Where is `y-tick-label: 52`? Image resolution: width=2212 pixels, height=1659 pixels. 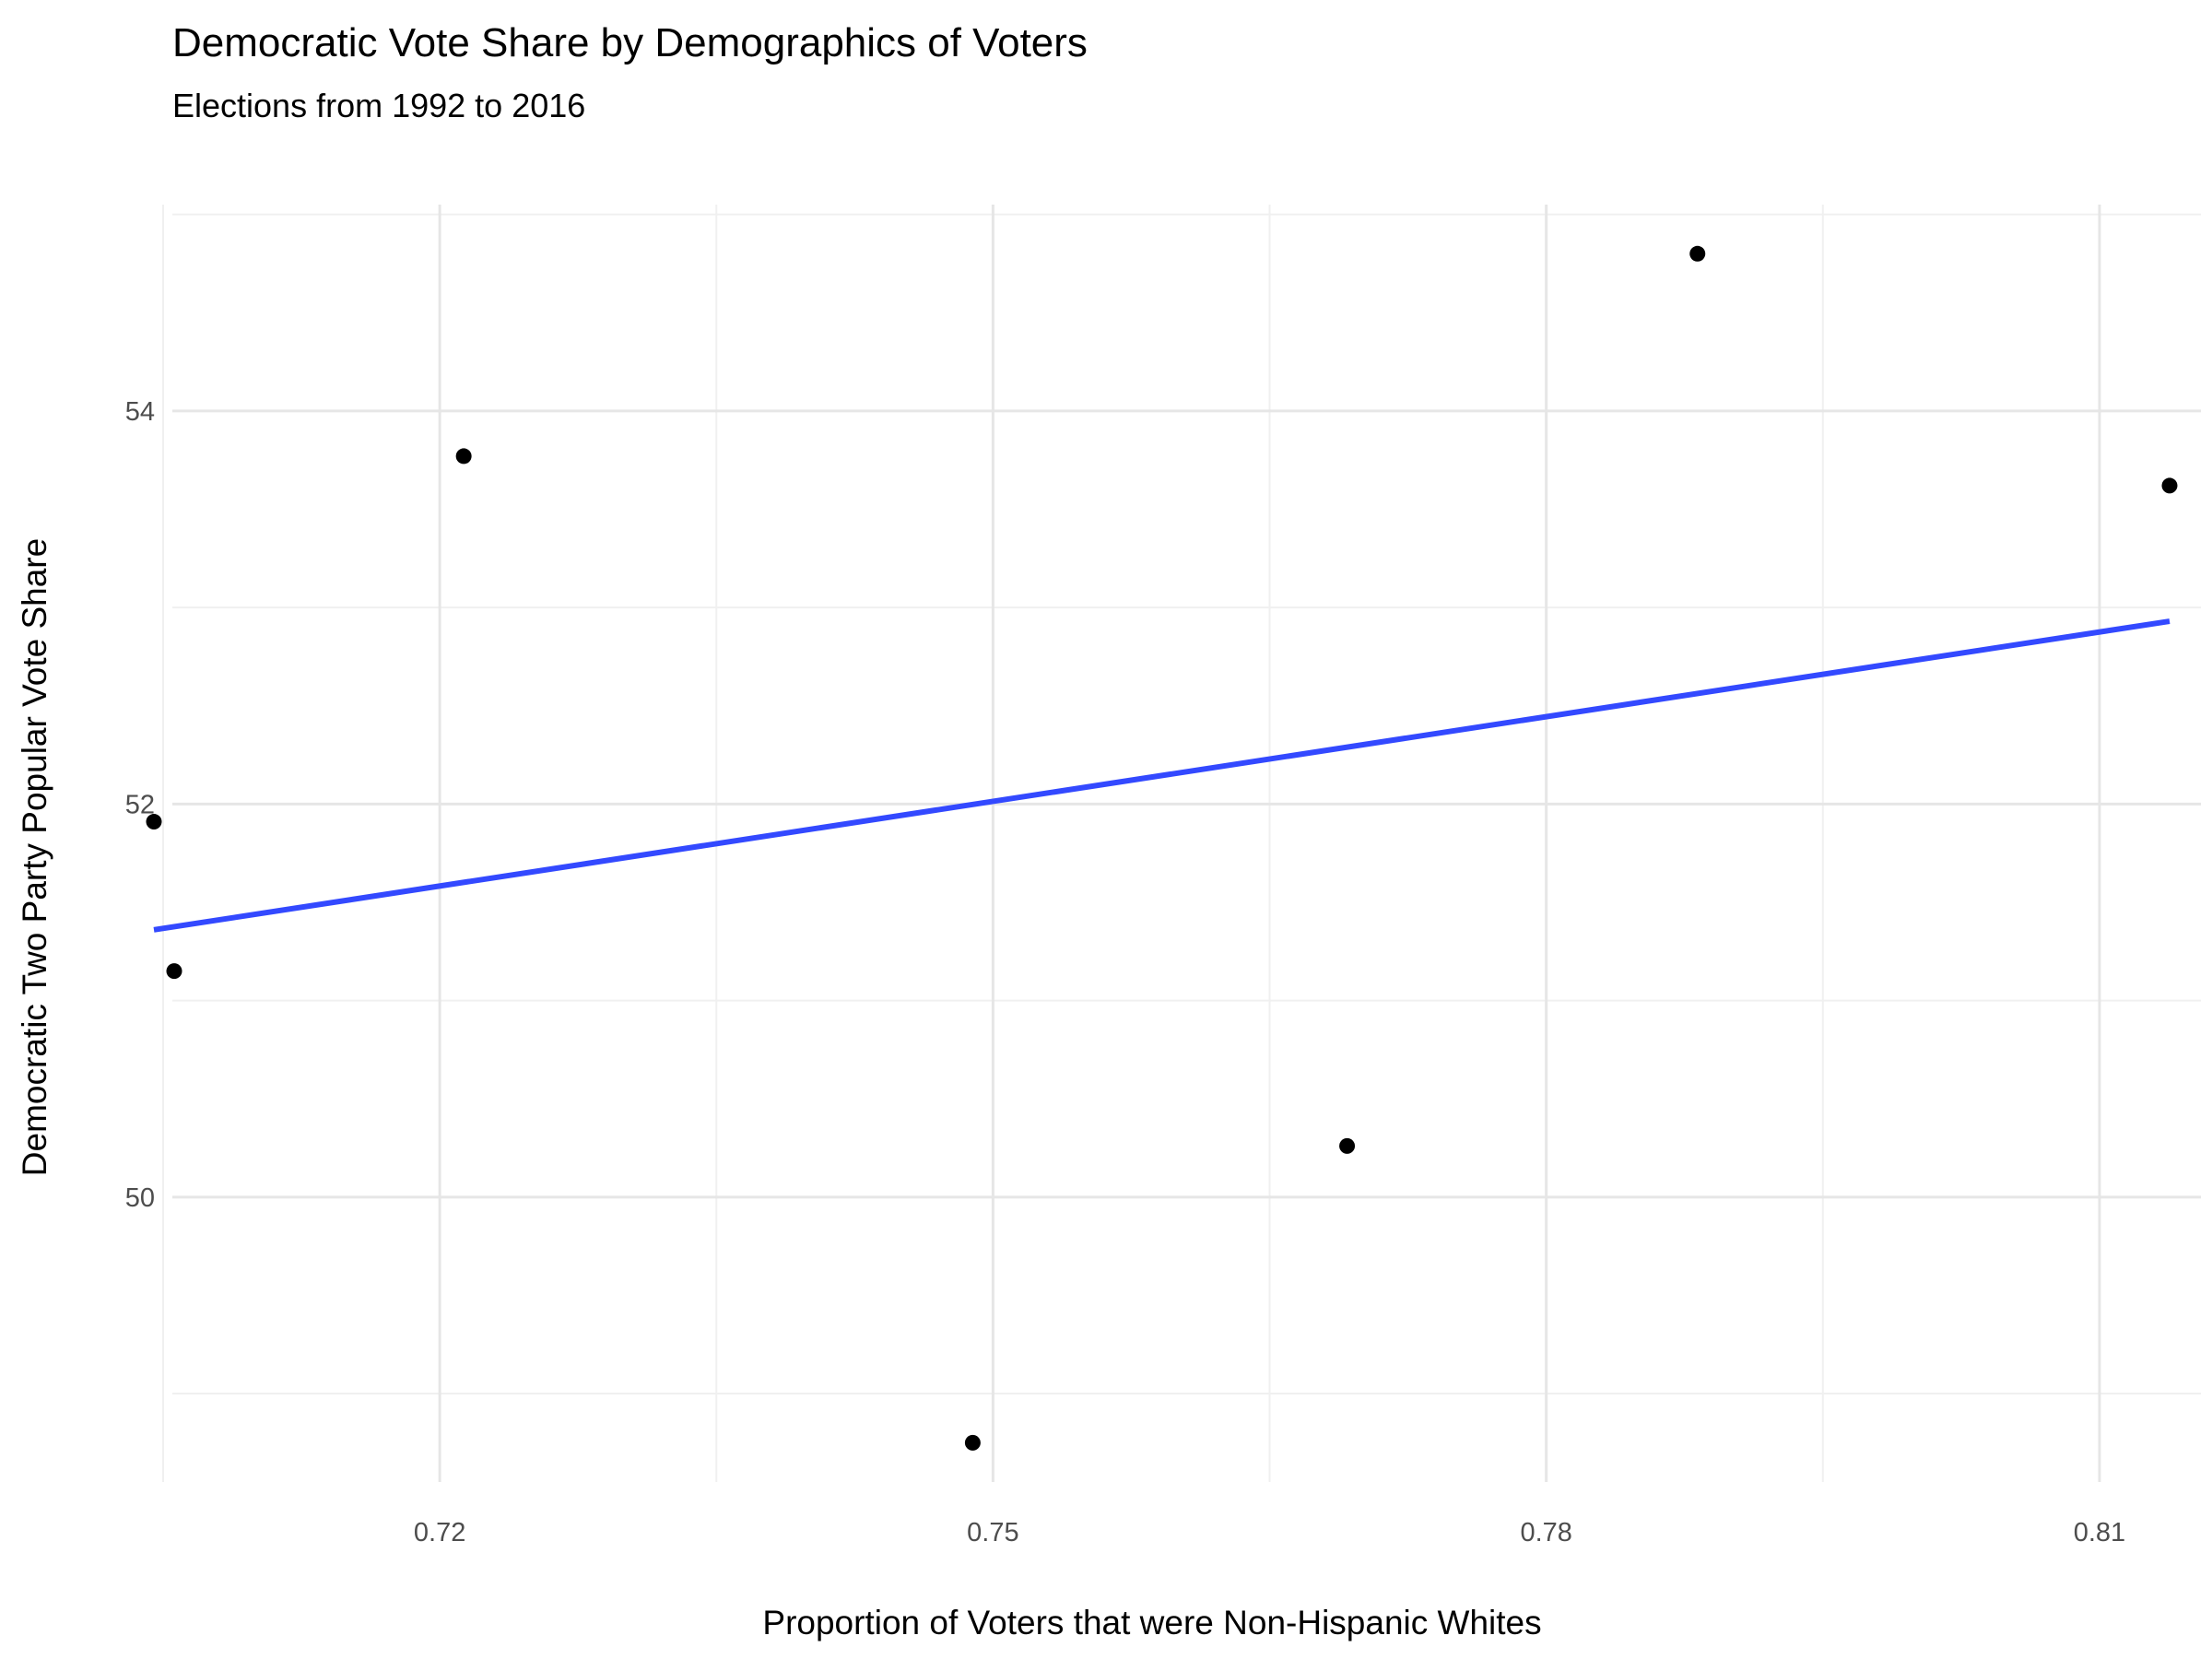 y-tick-label: 52 is located at coordinates (140, 804).